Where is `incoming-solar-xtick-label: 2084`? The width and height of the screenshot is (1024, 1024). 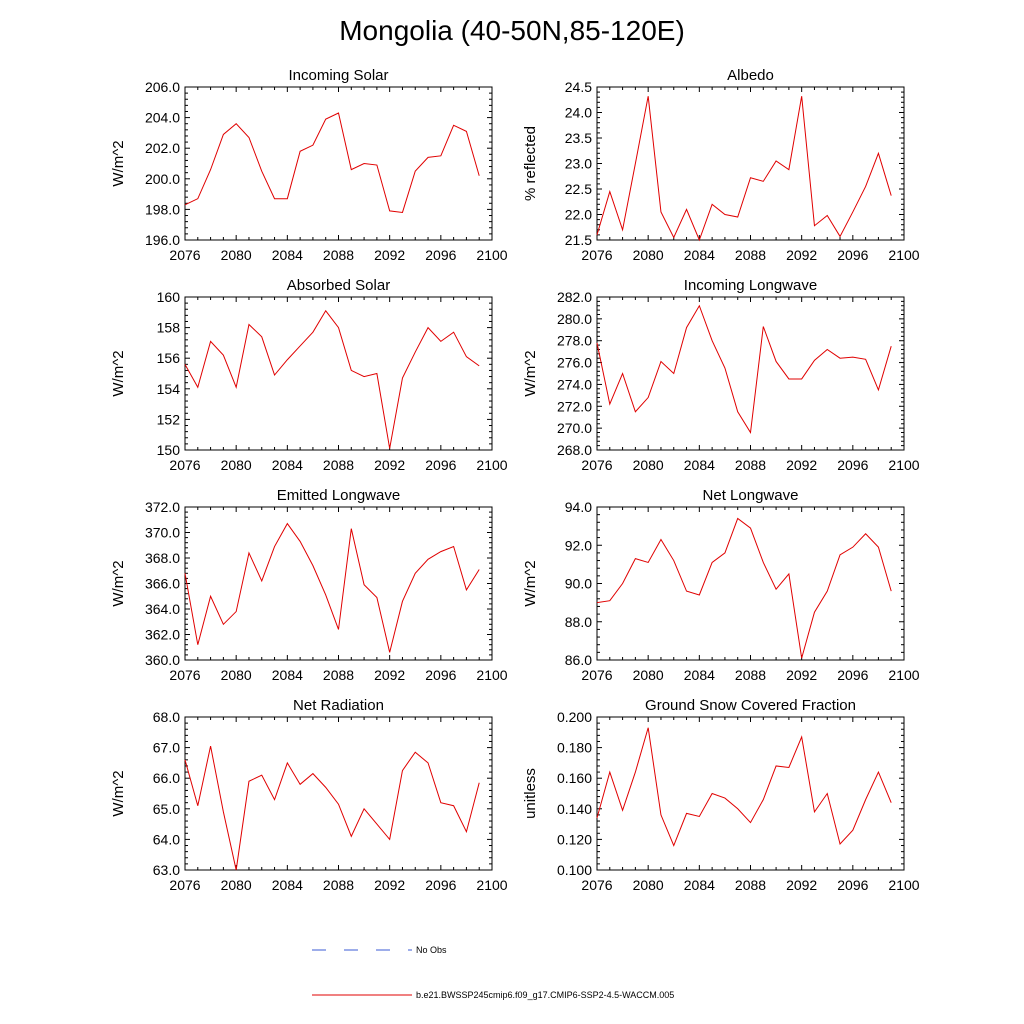 incoming-solar-xtick-label: 2084 is located at coordinates (287, 255).